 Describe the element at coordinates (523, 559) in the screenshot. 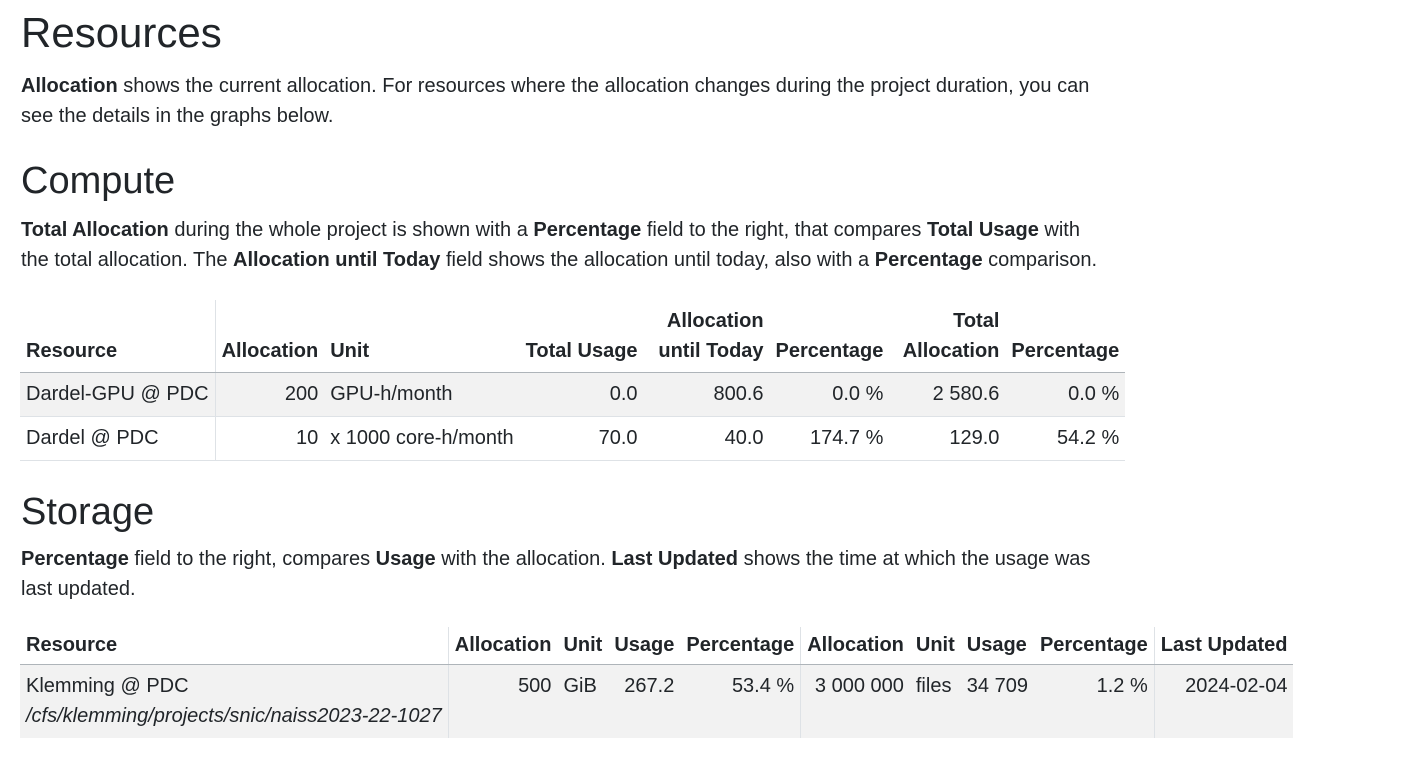

I see `desc-text: with the allocation.` at that location.